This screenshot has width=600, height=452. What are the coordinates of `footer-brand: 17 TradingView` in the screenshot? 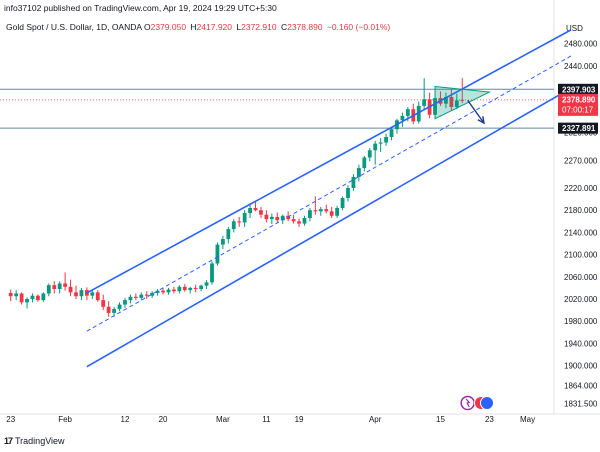 It's located at (34, 441).